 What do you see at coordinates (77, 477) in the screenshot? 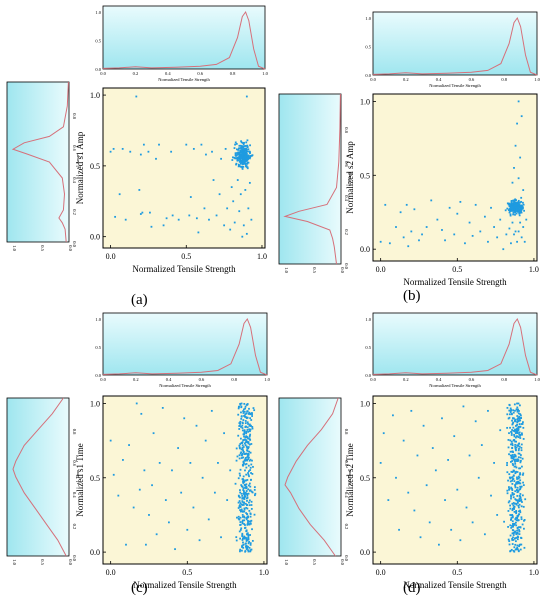
I see `side-axis-label: s1 Time` at bounding box center [77, 477].